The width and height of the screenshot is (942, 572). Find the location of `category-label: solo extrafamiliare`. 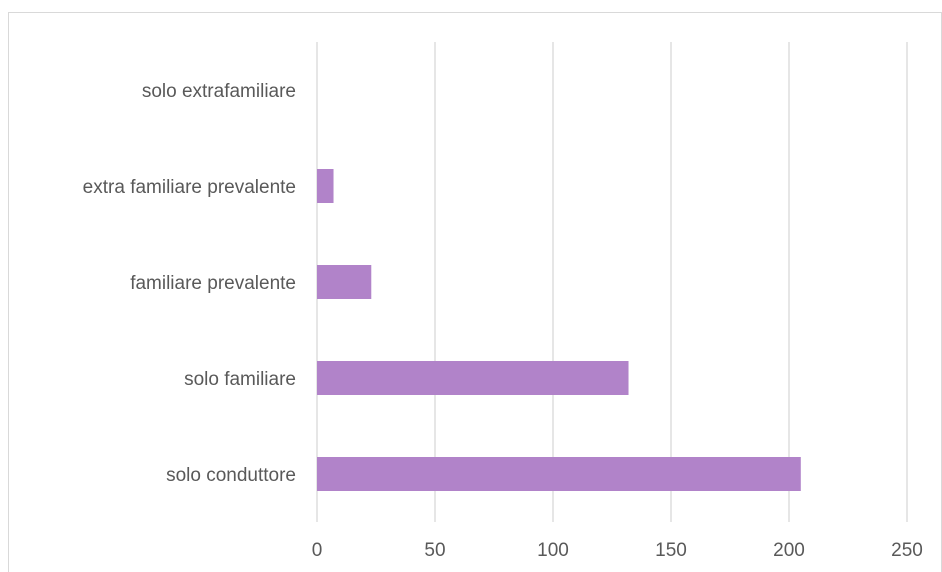

category-label: solo extrafamiliare is located at coordinates (219, 91).